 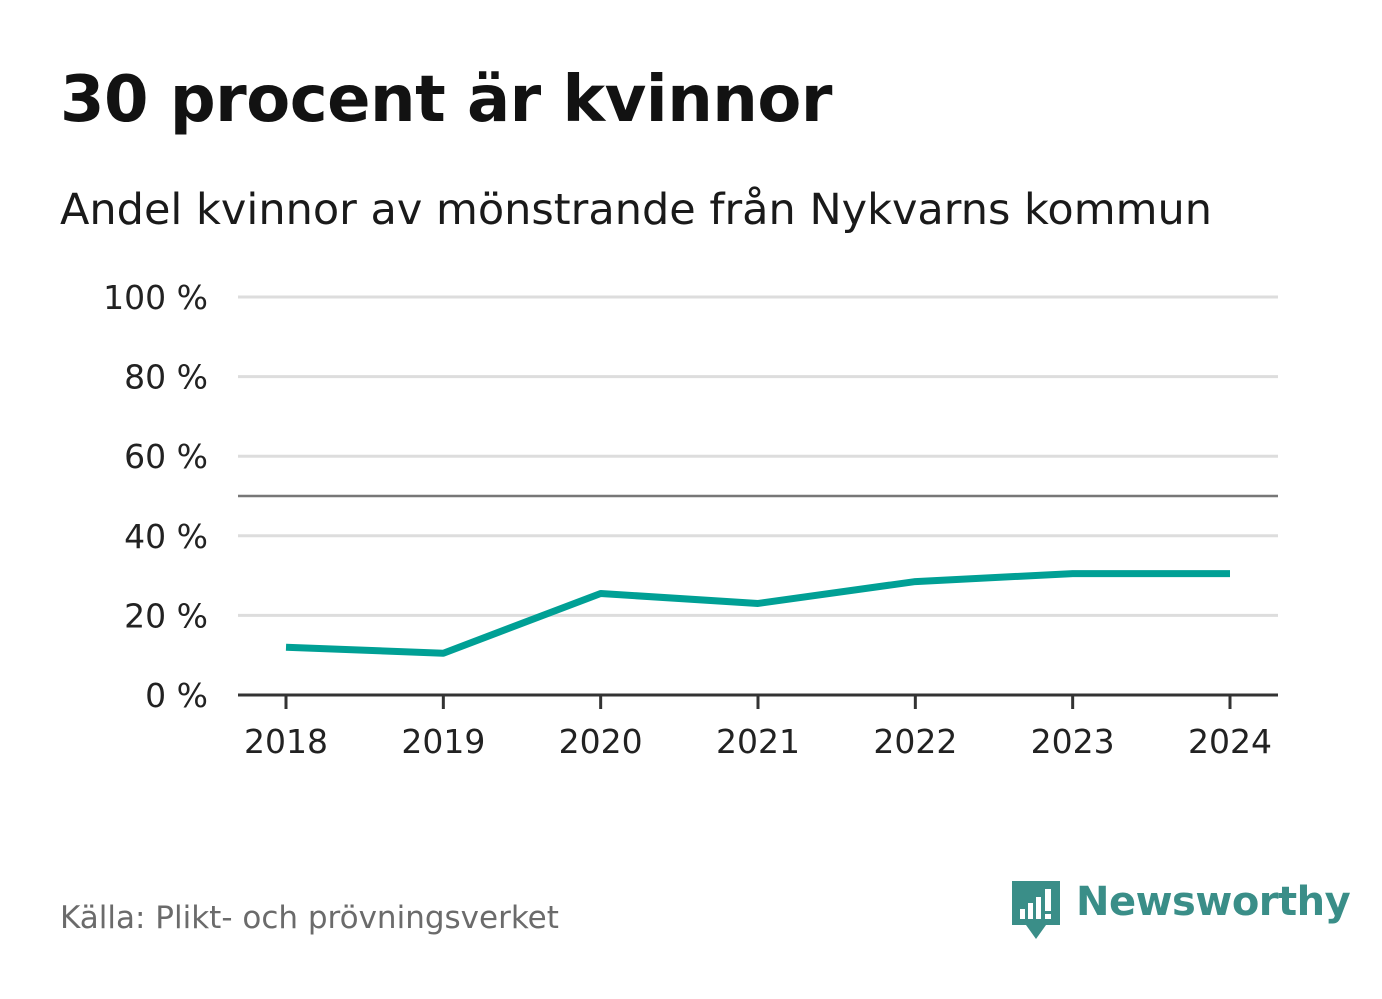 I want to click on y-axis-tick-labels: 0 % 20 % 40 % 60 % 80 % 100 %, so click(x=155, y=496).